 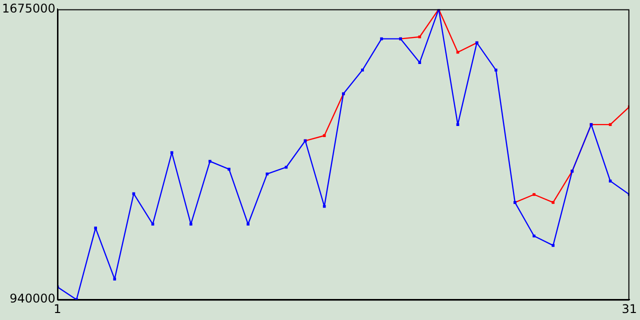 What do you see at coordinates (630, 309) in the screenshot?
I see `x-tick-label: 31` at bounding box center [630, 309].